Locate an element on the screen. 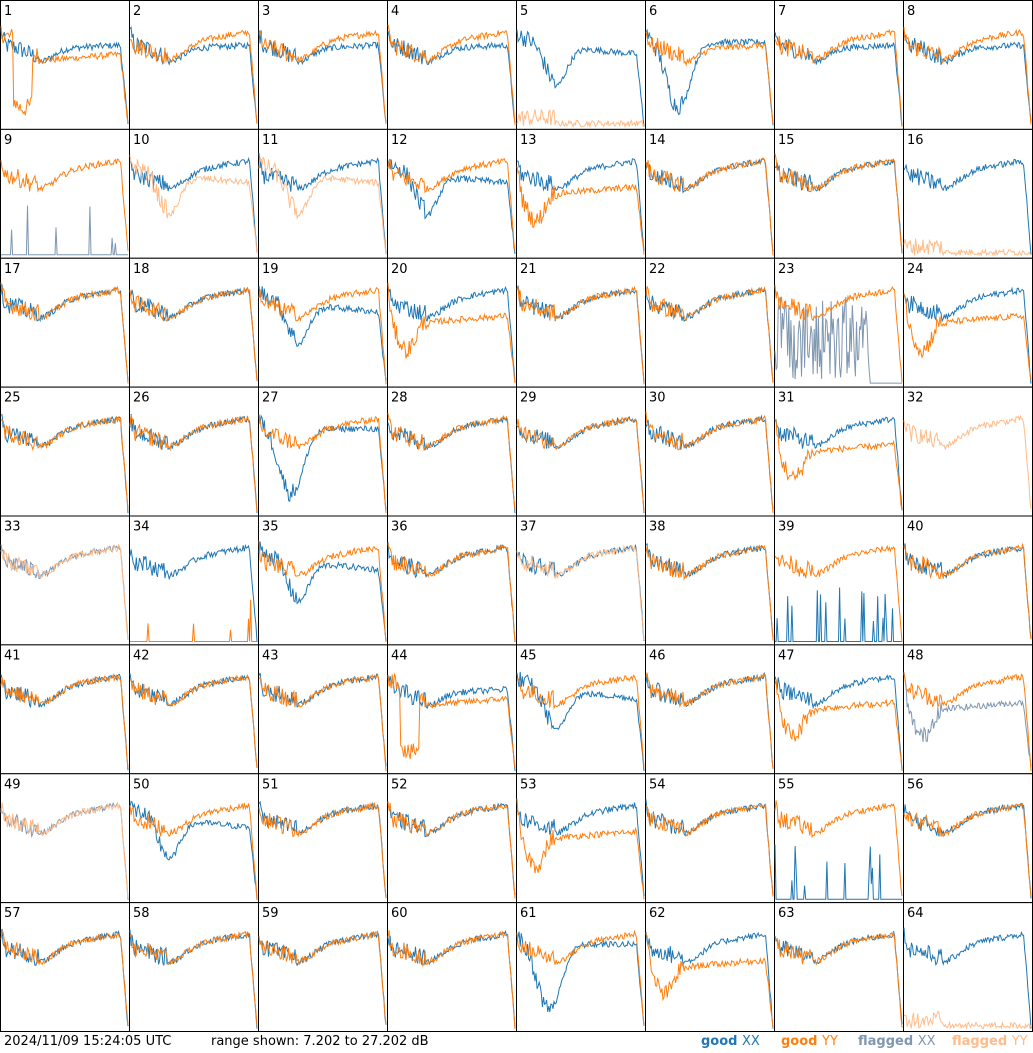 This screenshot has width=1033, height=1053. panel-42: 42 is located at coordinates (194, 709).